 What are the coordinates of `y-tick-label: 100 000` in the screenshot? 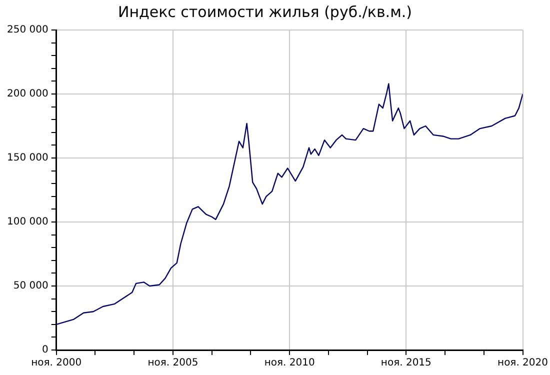 It's located at (27, 222).